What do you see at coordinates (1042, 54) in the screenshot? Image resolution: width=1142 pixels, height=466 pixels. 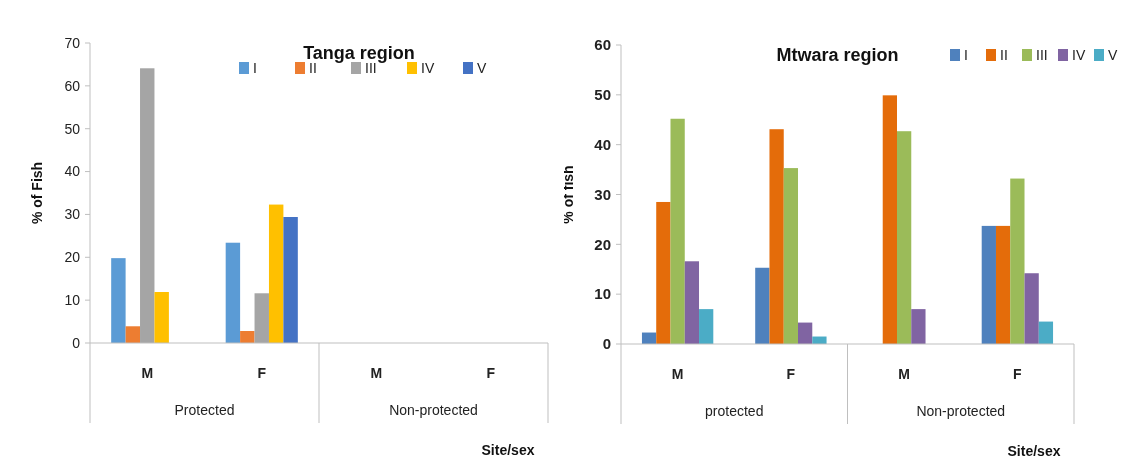 I see `legend-label: III` at bounding box center [1042, 54].